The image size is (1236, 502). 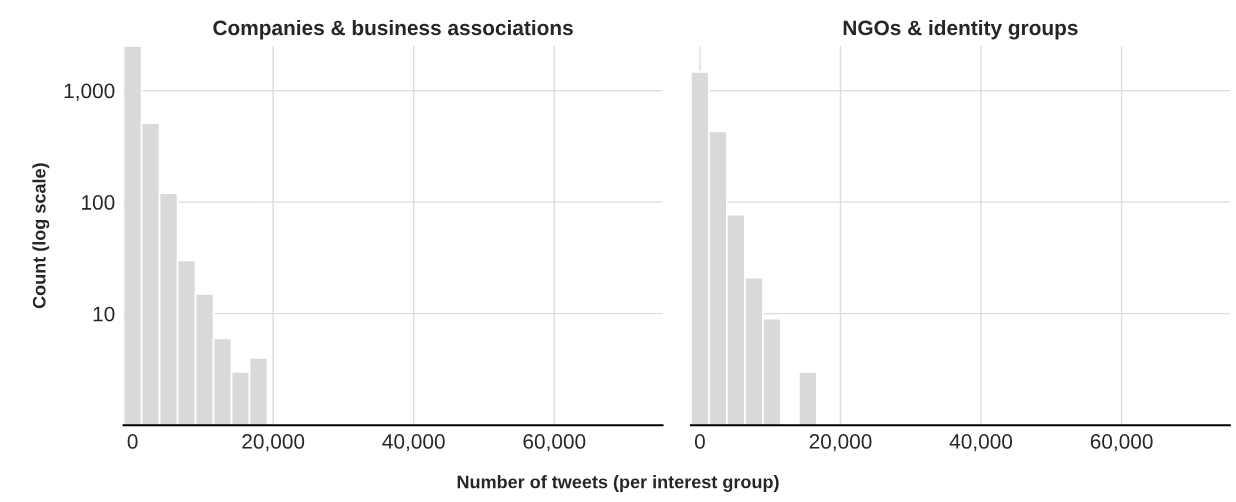 What do you see at coordinates (618, 483) in the screenshot?
I see `x-axis-title: Number of tweets (per interest group)` at bounding box center [618, 483].